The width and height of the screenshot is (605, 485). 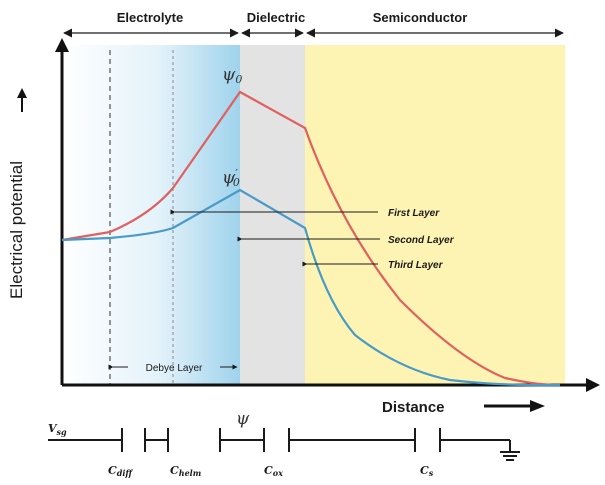 I want to click on ground-icon, so click(x=510, y=456).